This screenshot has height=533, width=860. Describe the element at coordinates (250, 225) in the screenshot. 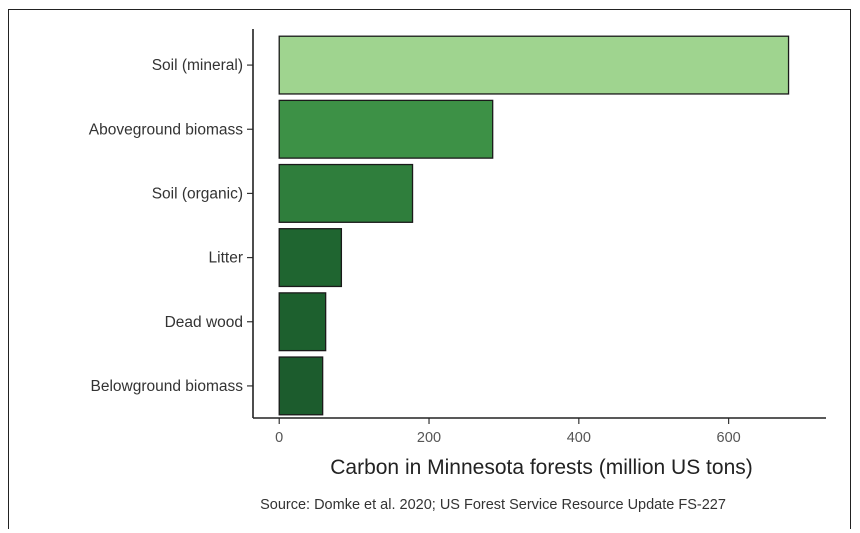

I see `y-axis-ticks` at that location.